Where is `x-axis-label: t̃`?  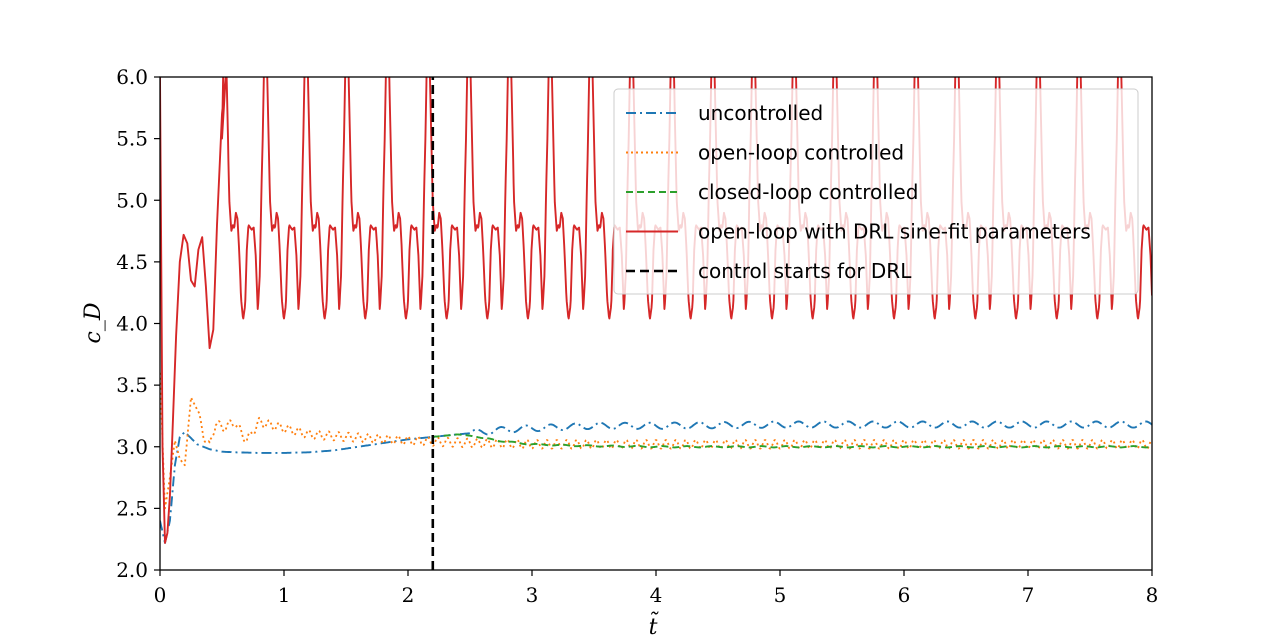 x-axis-label: t̃ is located at coordinates (654, 625).